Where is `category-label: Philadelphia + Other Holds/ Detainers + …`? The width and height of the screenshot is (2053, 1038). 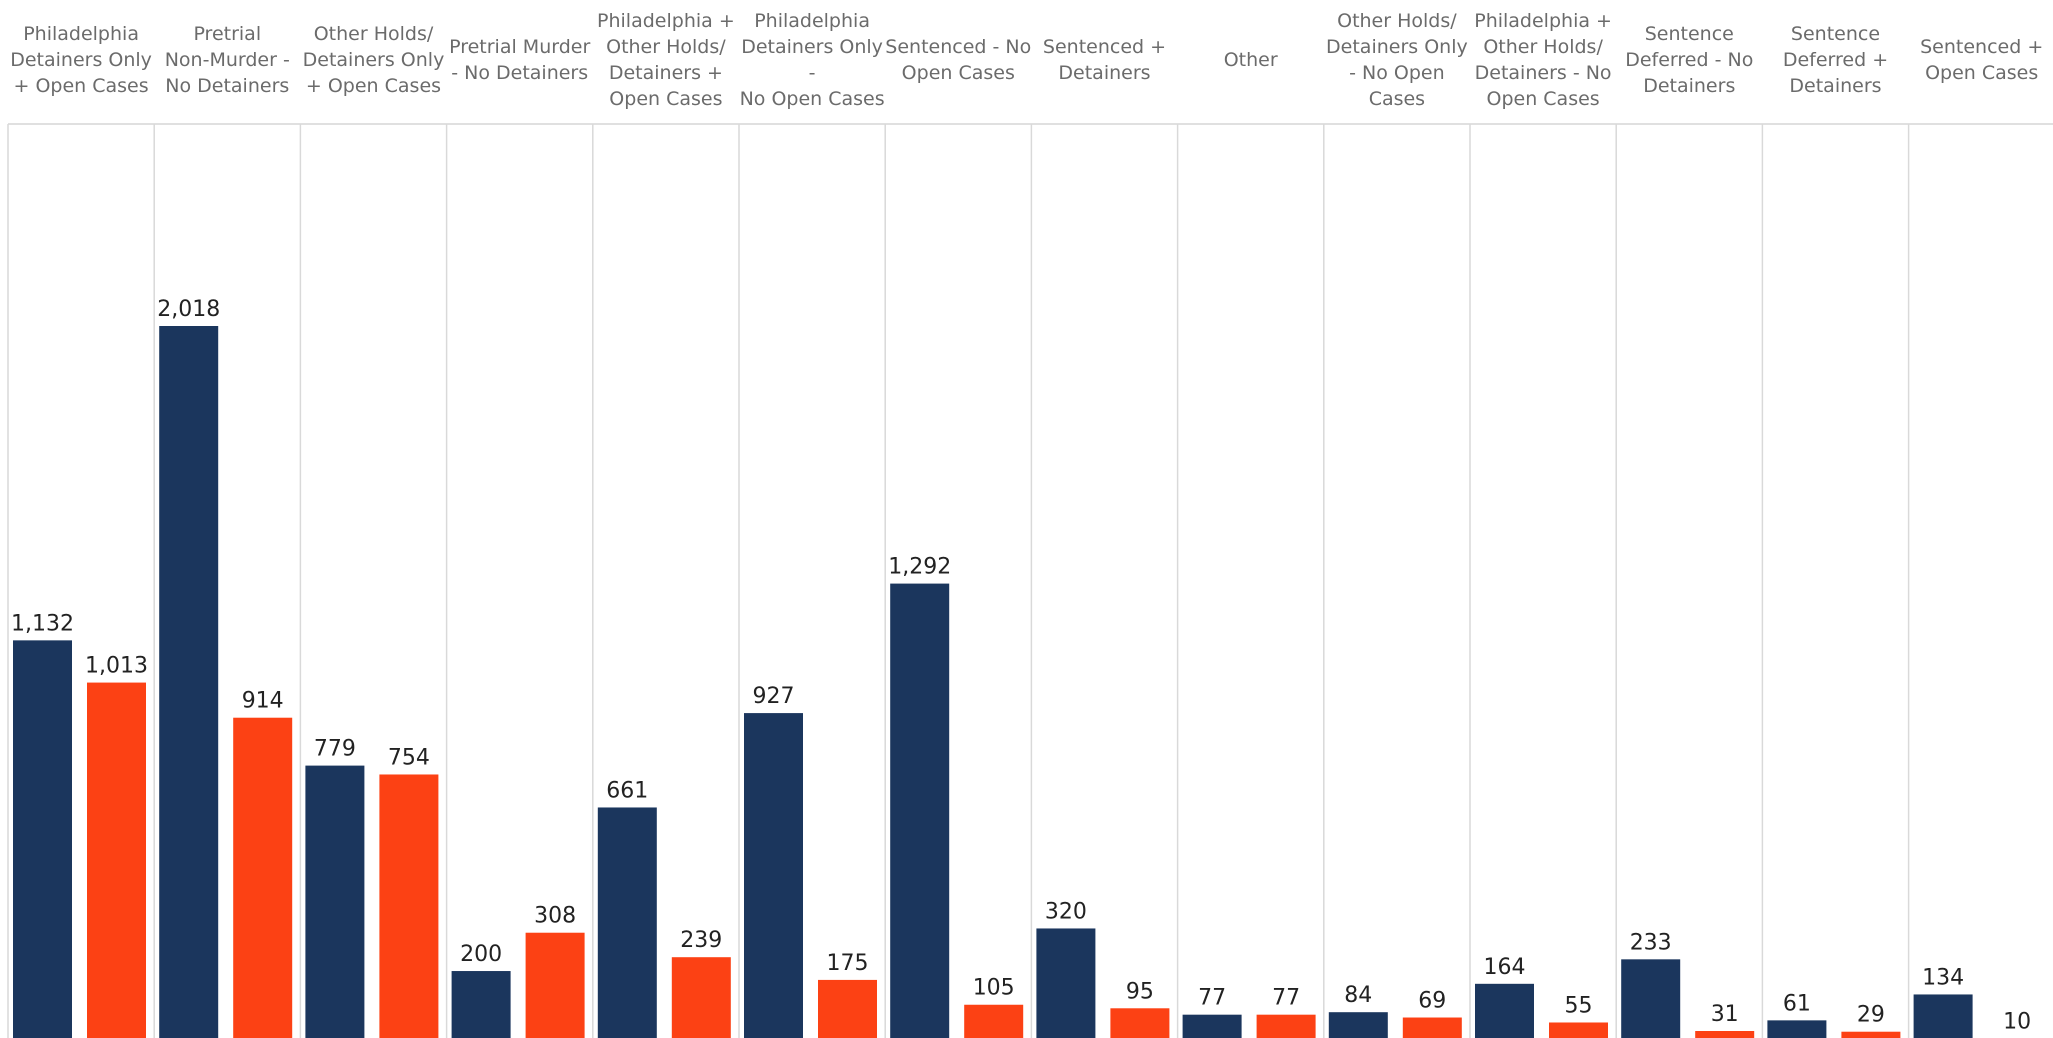 category-label: Philadelphia + Other Holds/ Detainers + … is located at coordinates (666, 60).